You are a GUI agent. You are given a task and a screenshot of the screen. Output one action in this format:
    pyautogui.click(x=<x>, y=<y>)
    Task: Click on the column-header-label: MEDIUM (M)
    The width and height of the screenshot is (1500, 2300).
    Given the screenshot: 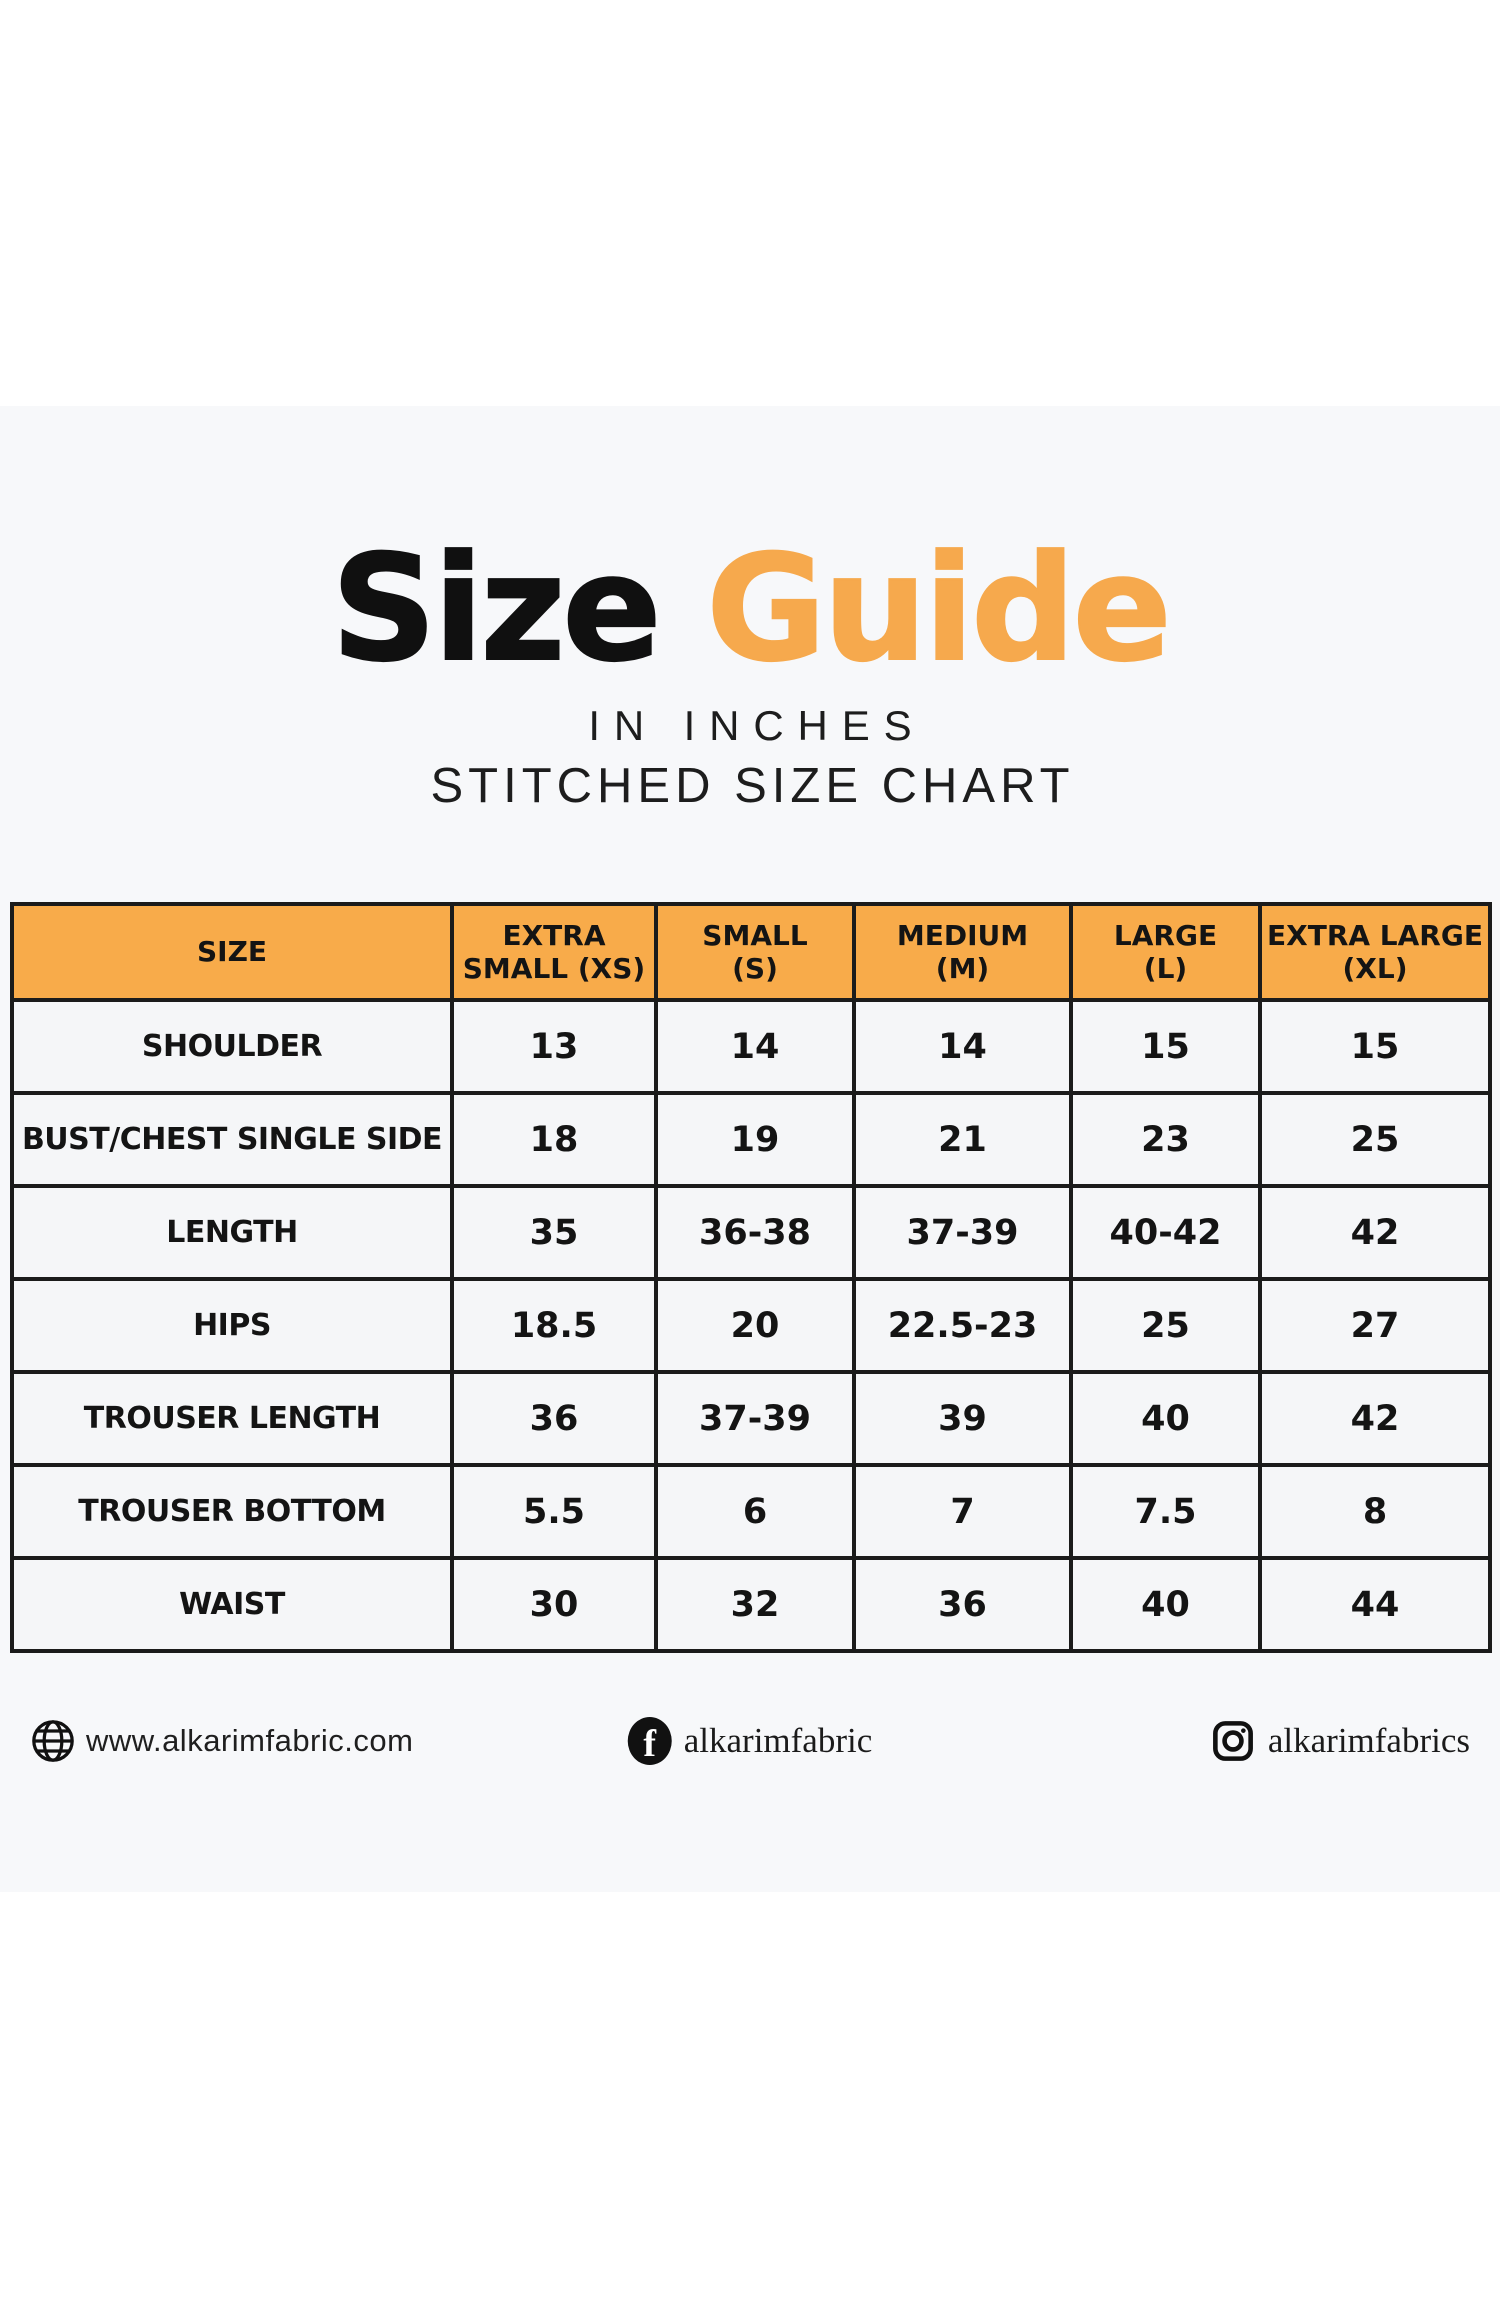 What is the action you would take?
    pyautogui.click(x=962, y=951)
    